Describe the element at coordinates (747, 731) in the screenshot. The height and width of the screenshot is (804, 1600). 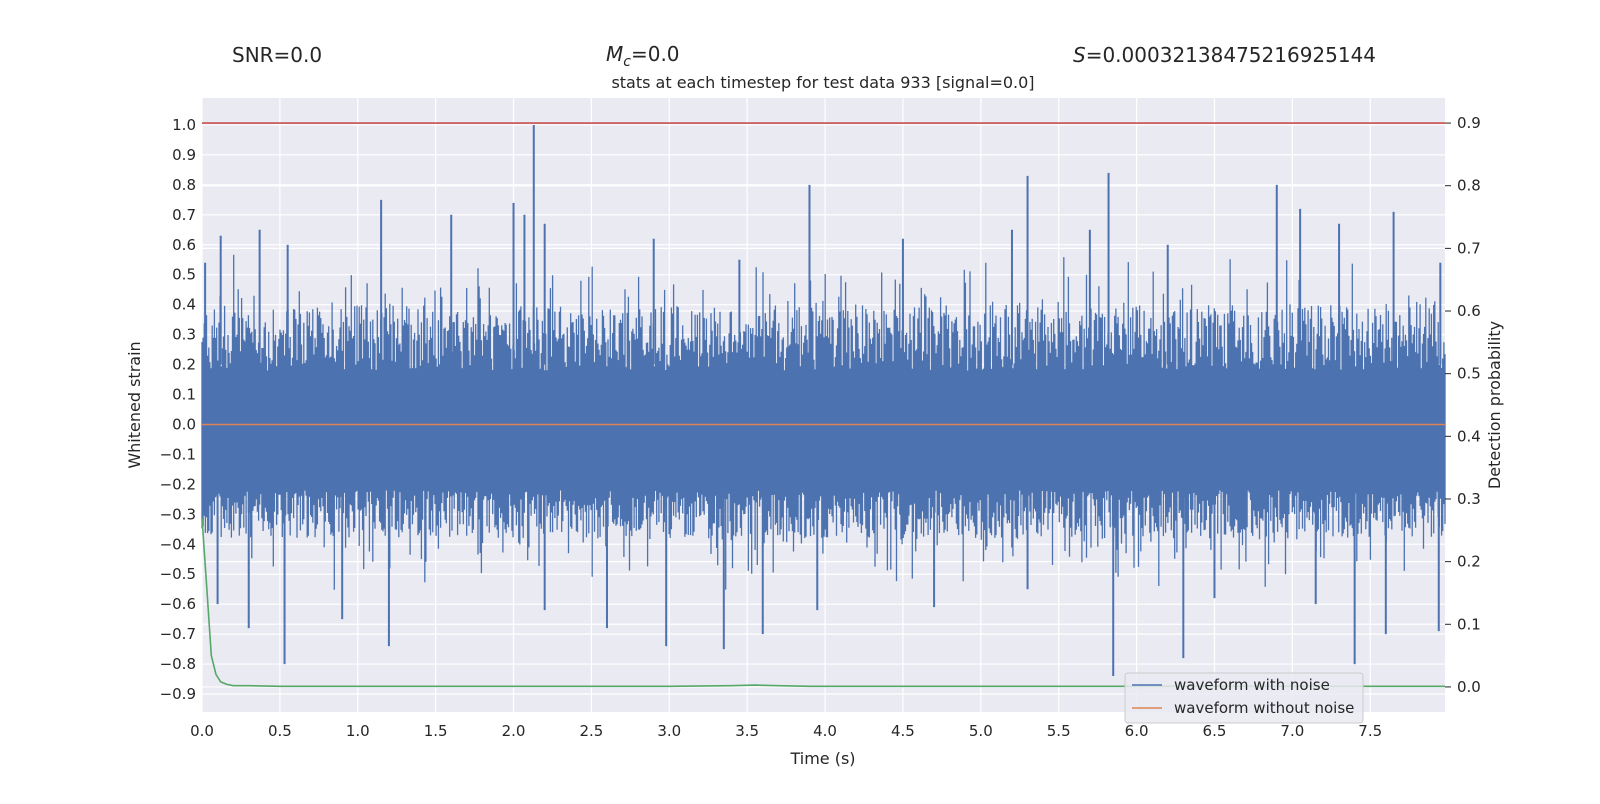
I see `x-tick-label: 3.5` at that location.